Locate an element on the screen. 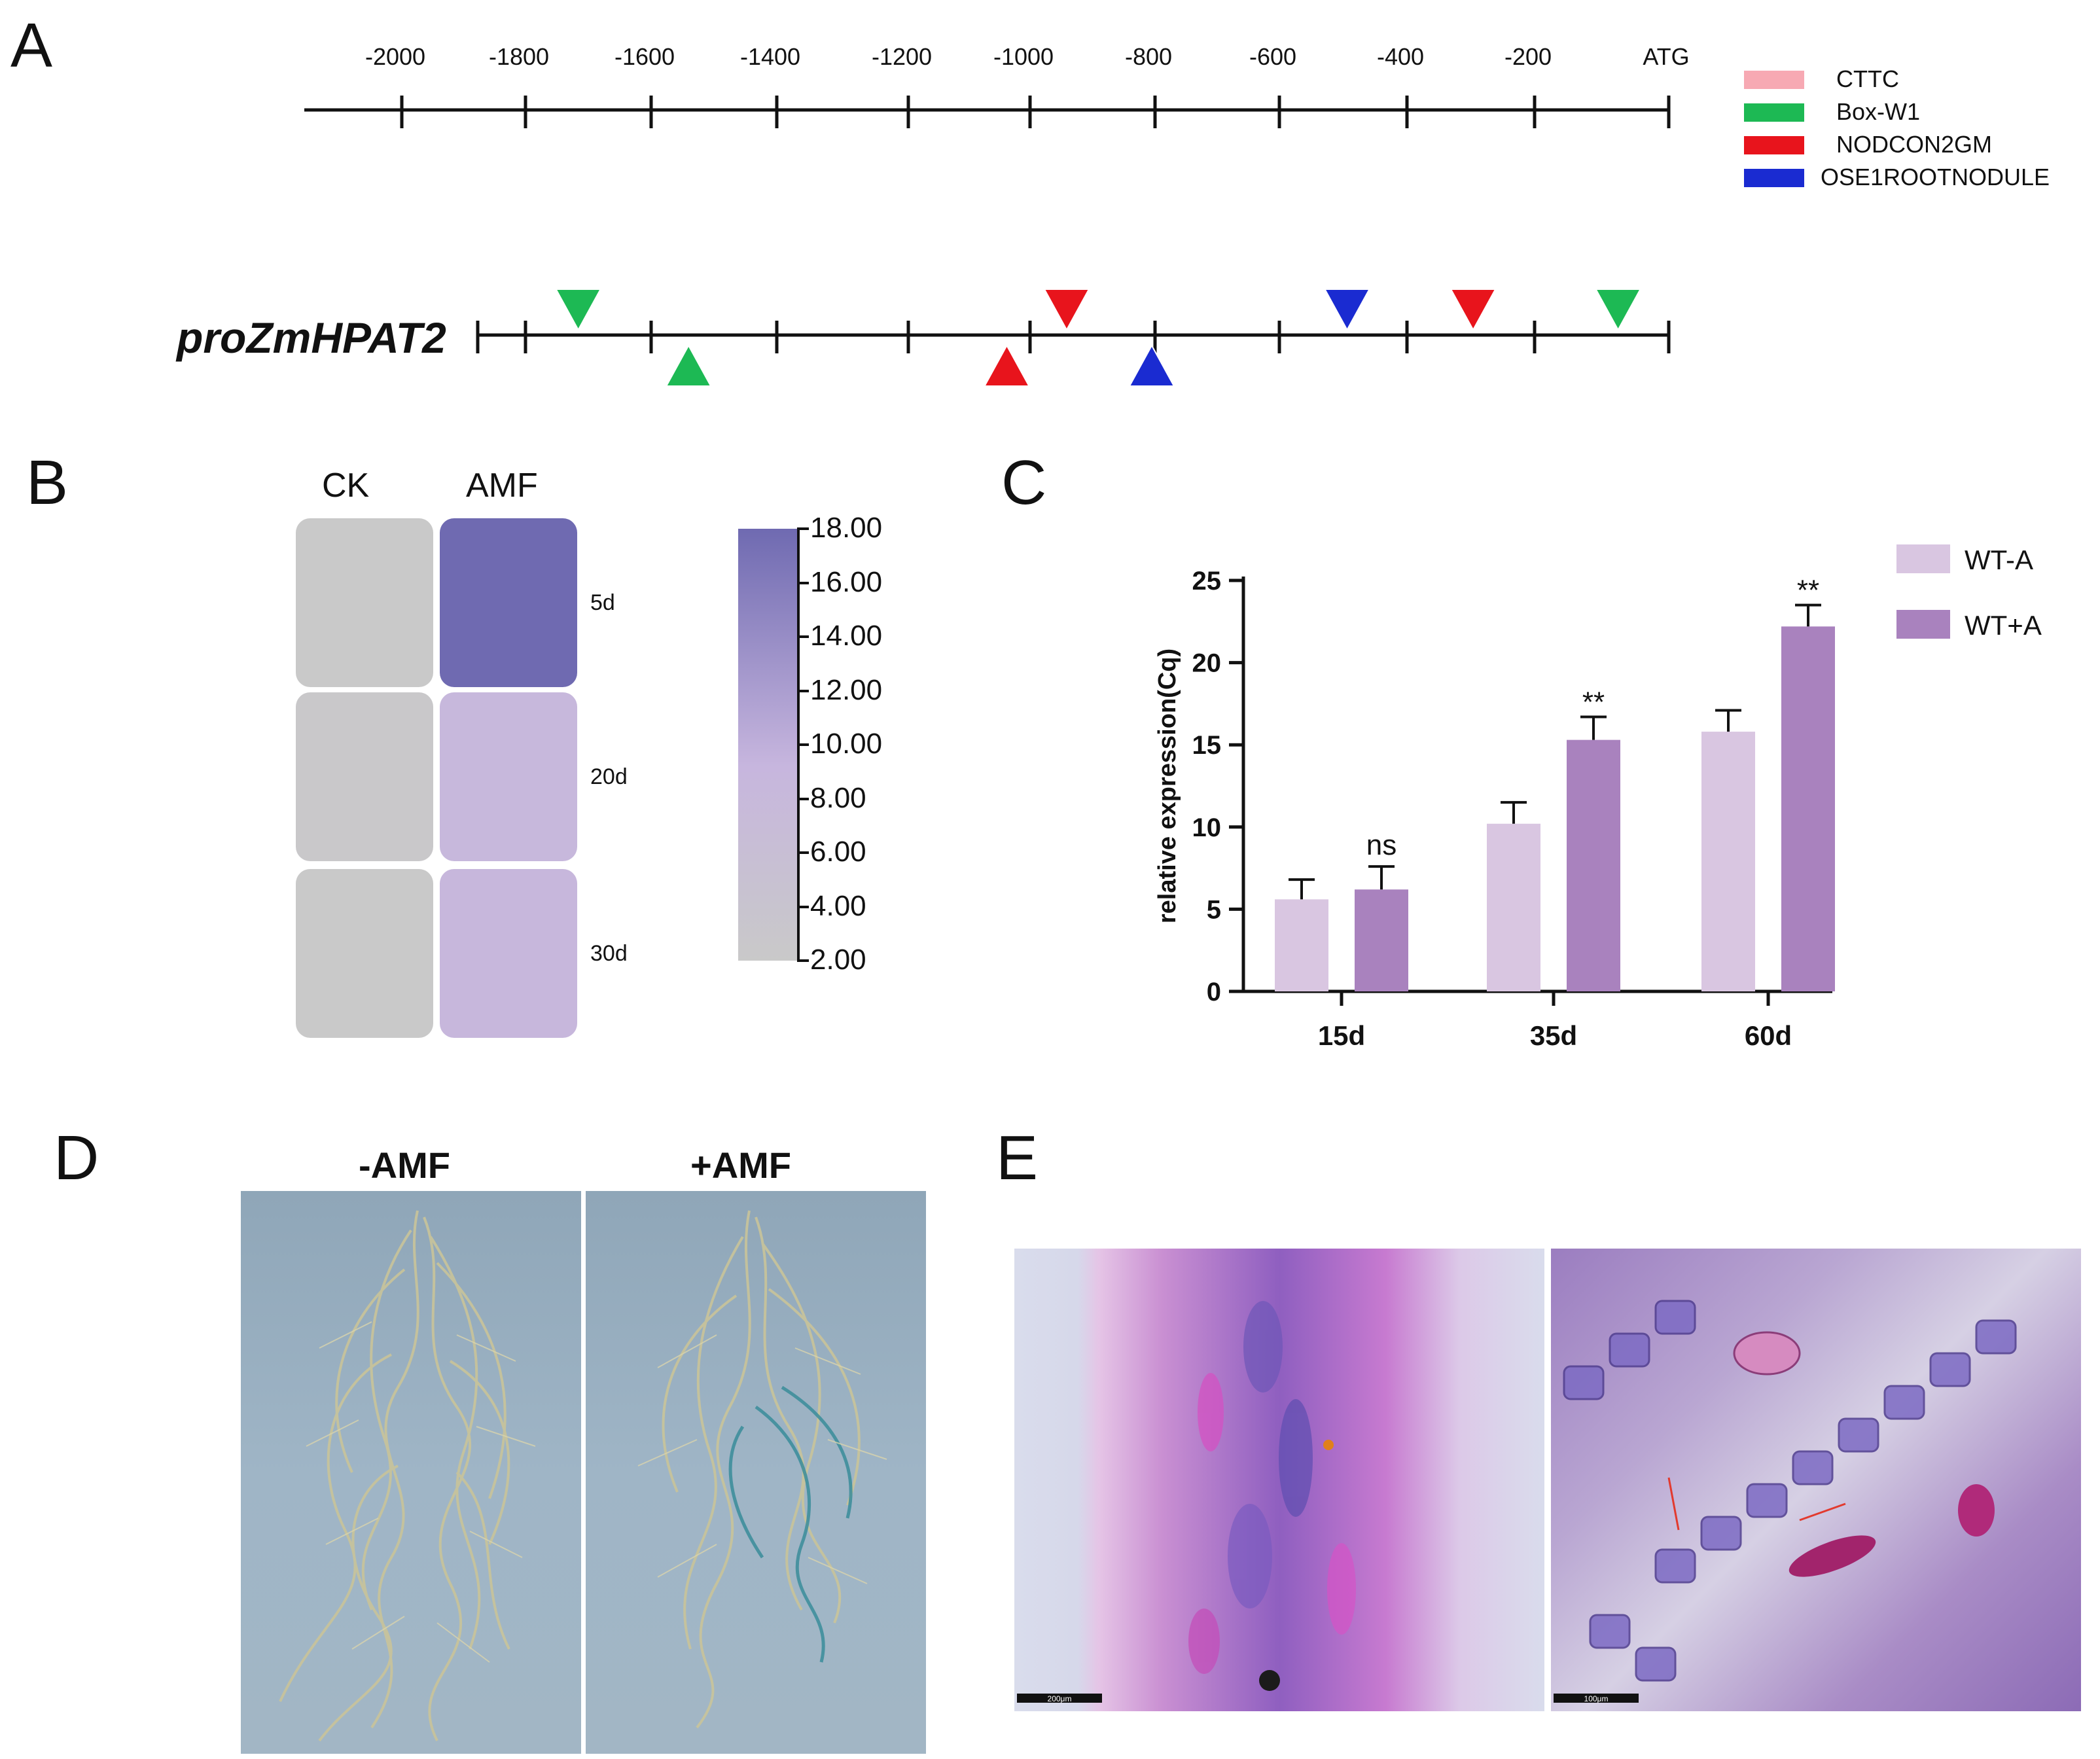  colorbar-tick-label: 16.00 is located at coordinates (846, 581).